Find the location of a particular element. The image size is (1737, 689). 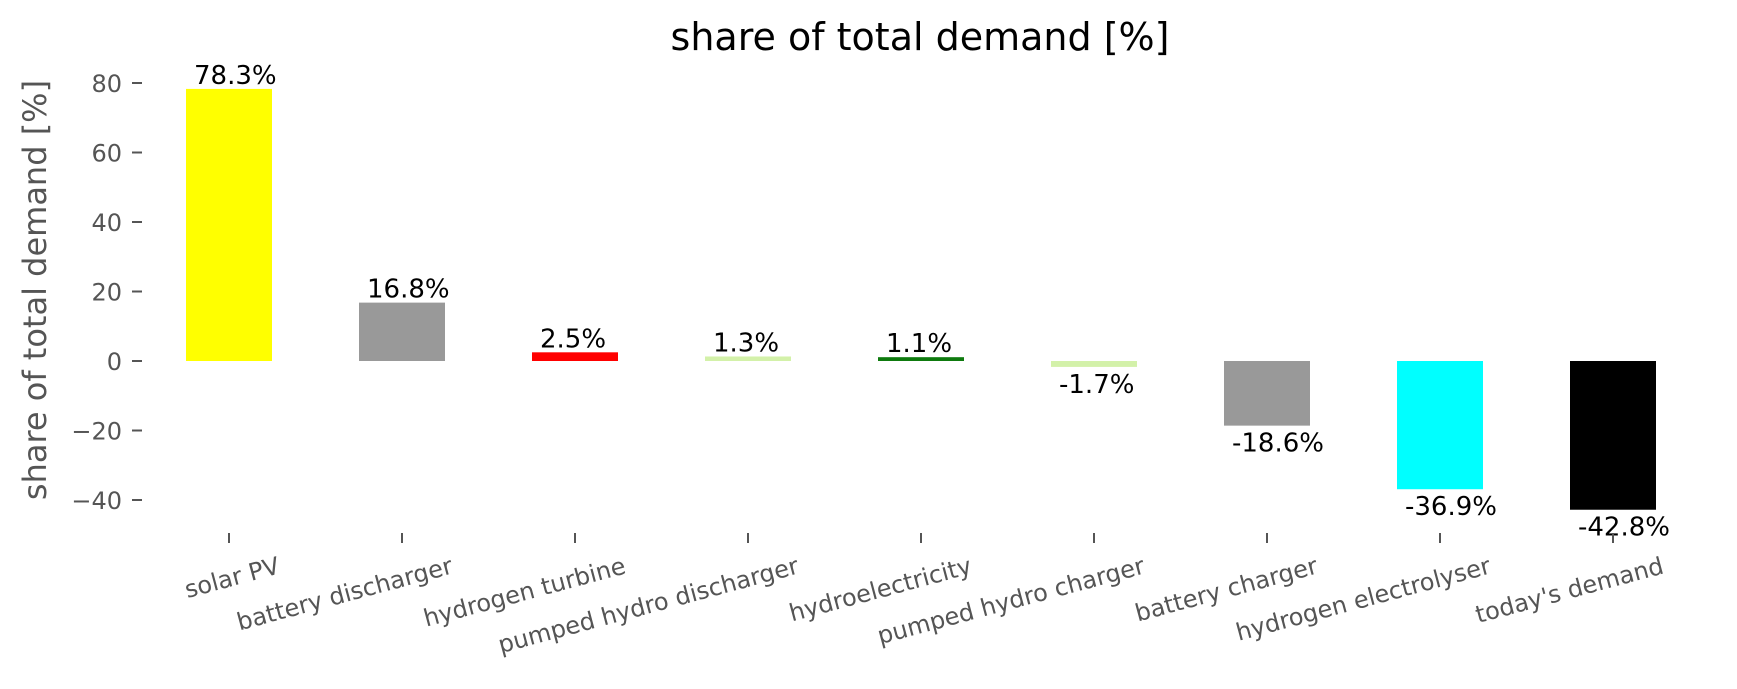

y-axis: 80 60 40 20 0 −20 −40 is located at coordinates (106, 292).